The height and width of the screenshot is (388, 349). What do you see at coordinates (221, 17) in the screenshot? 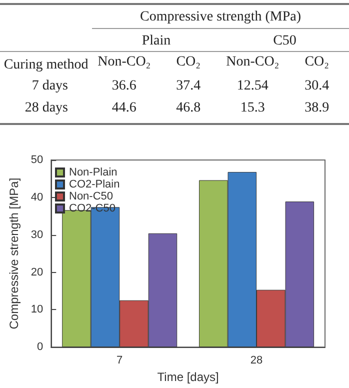
I see `chart-title: Compressive strength (MPa)` at bounding box center [221, 17].